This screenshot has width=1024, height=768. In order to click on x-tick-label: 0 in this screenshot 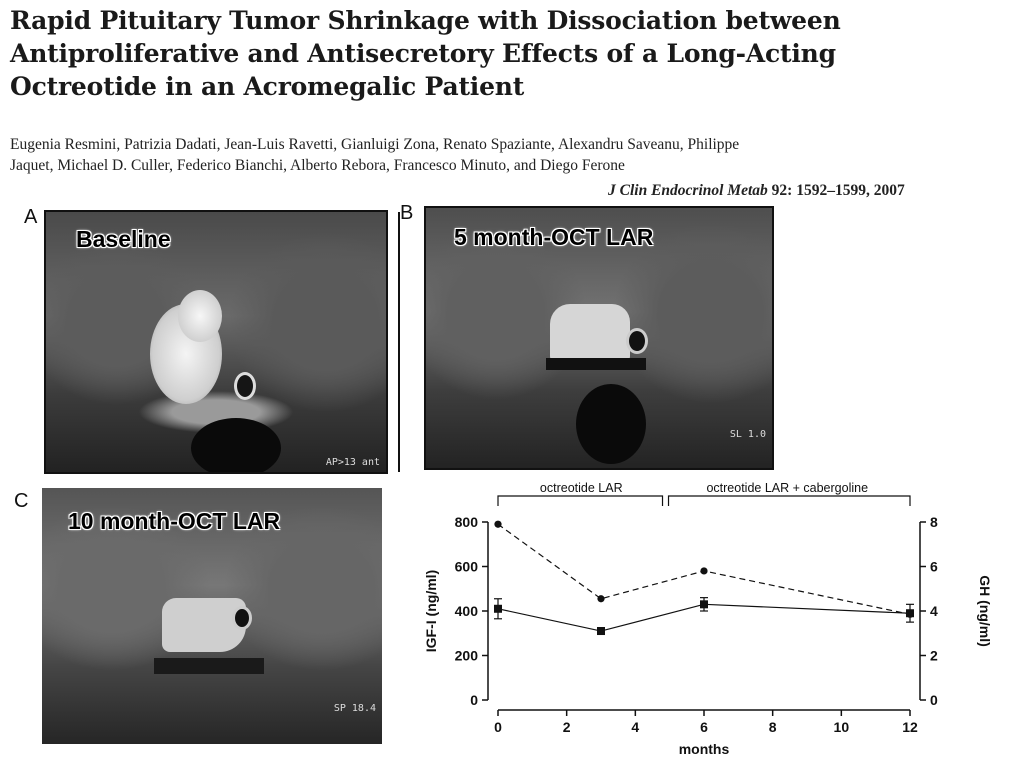, I will do `click(498, 727)`.